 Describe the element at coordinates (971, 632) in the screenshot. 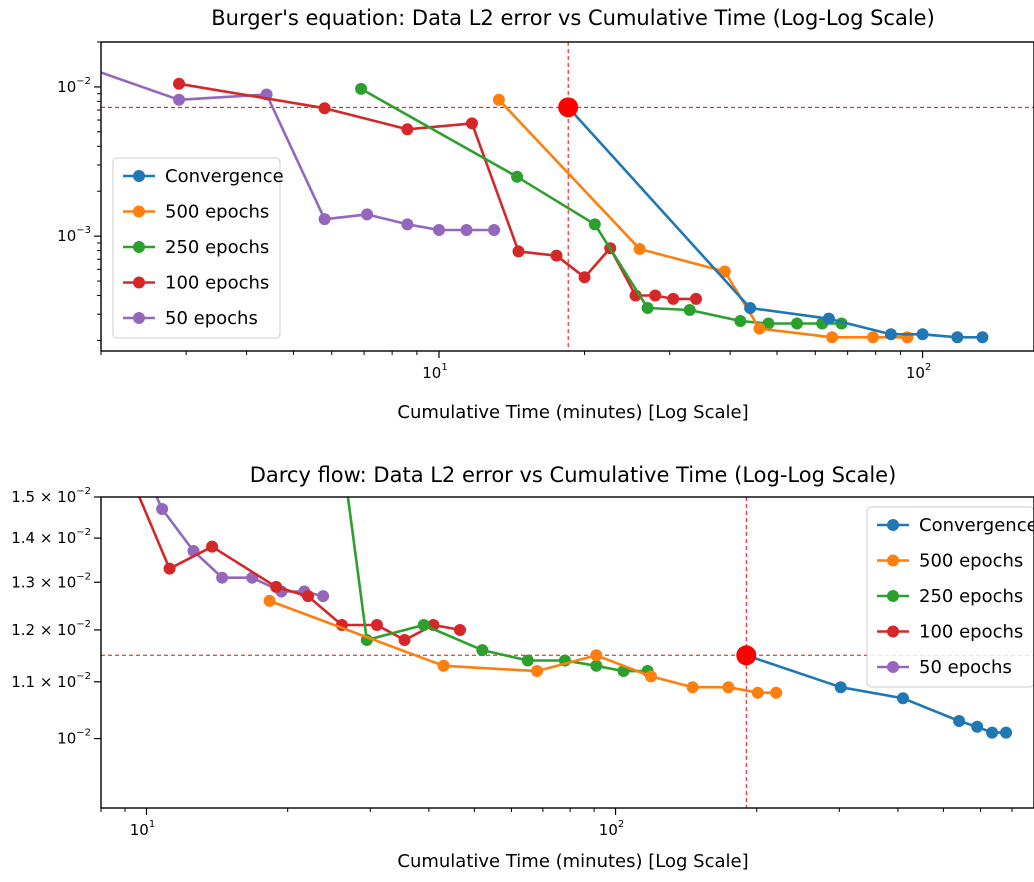

I see `darcy-legend-label: 100 epochs` at that location.